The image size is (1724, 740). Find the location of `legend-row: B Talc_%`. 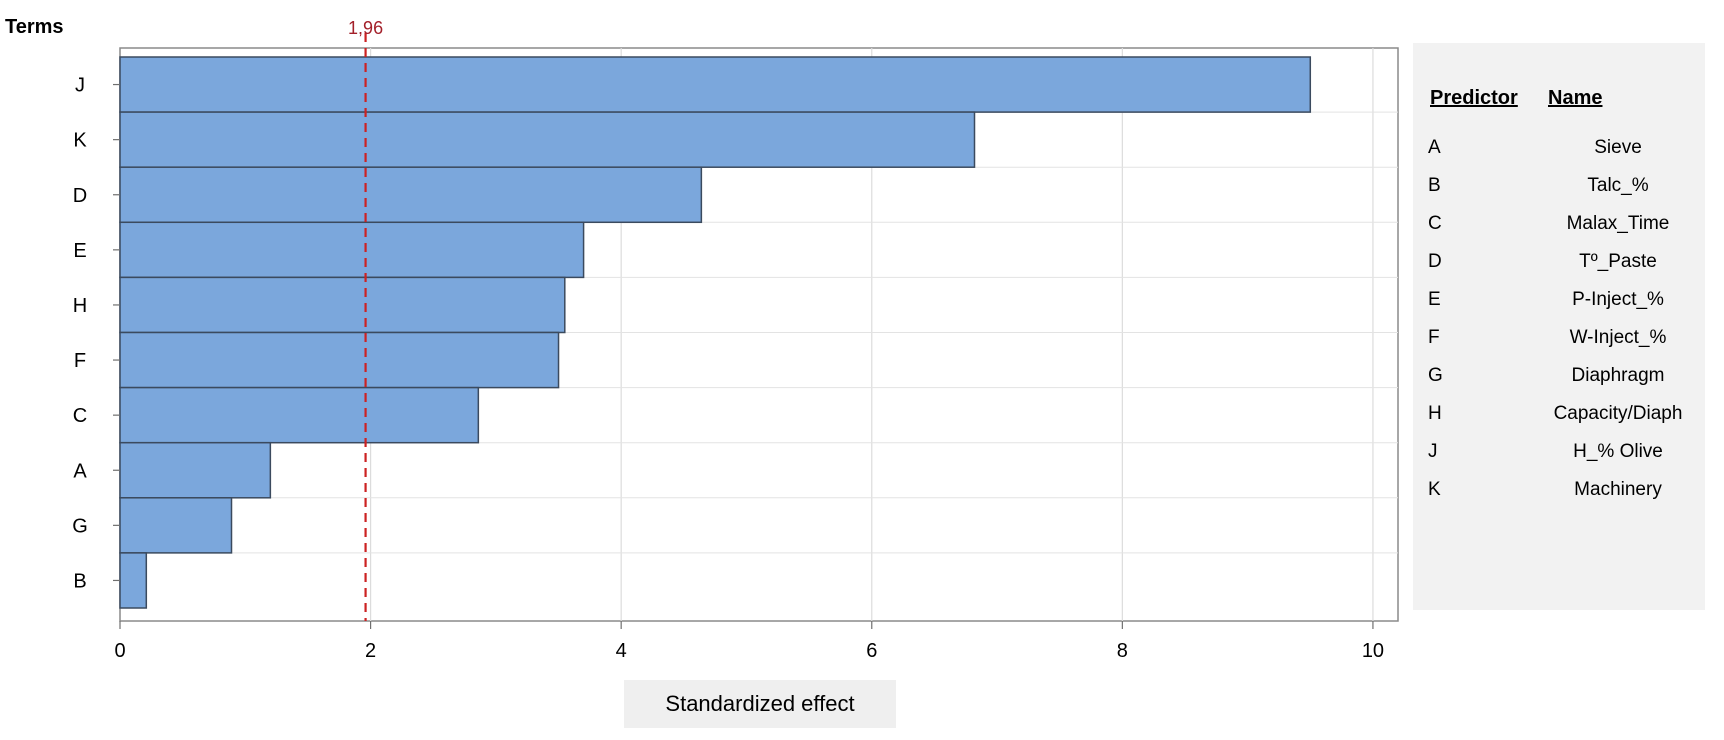

legend-row: B Talc_% is located at coordinates (1559, 190).